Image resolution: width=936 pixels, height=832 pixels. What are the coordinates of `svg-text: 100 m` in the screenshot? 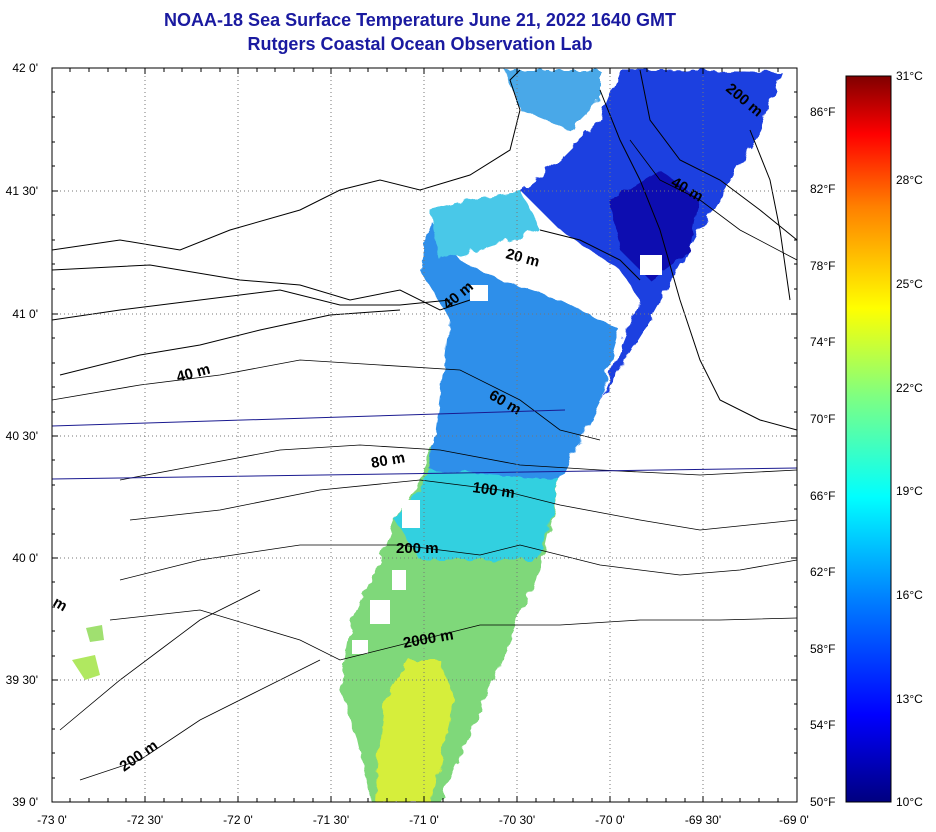 It's located at (493, 490).